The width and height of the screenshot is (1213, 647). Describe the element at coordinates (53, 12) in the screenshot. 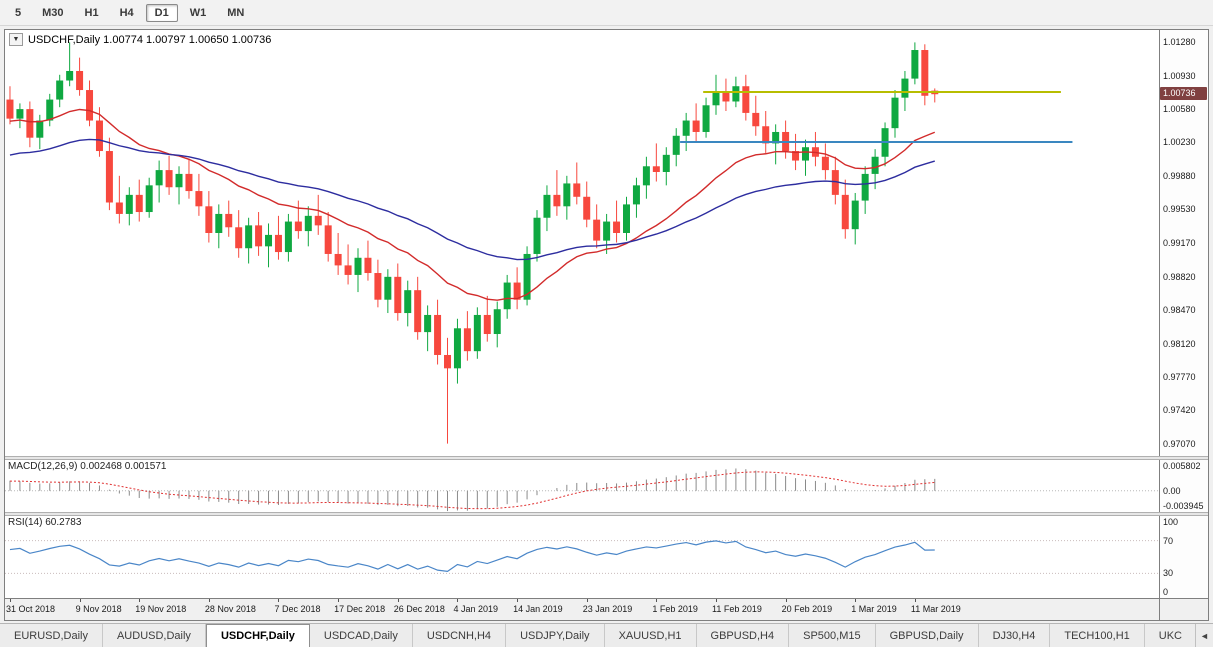

I see `timeframe-button-m30: M30` at that location.